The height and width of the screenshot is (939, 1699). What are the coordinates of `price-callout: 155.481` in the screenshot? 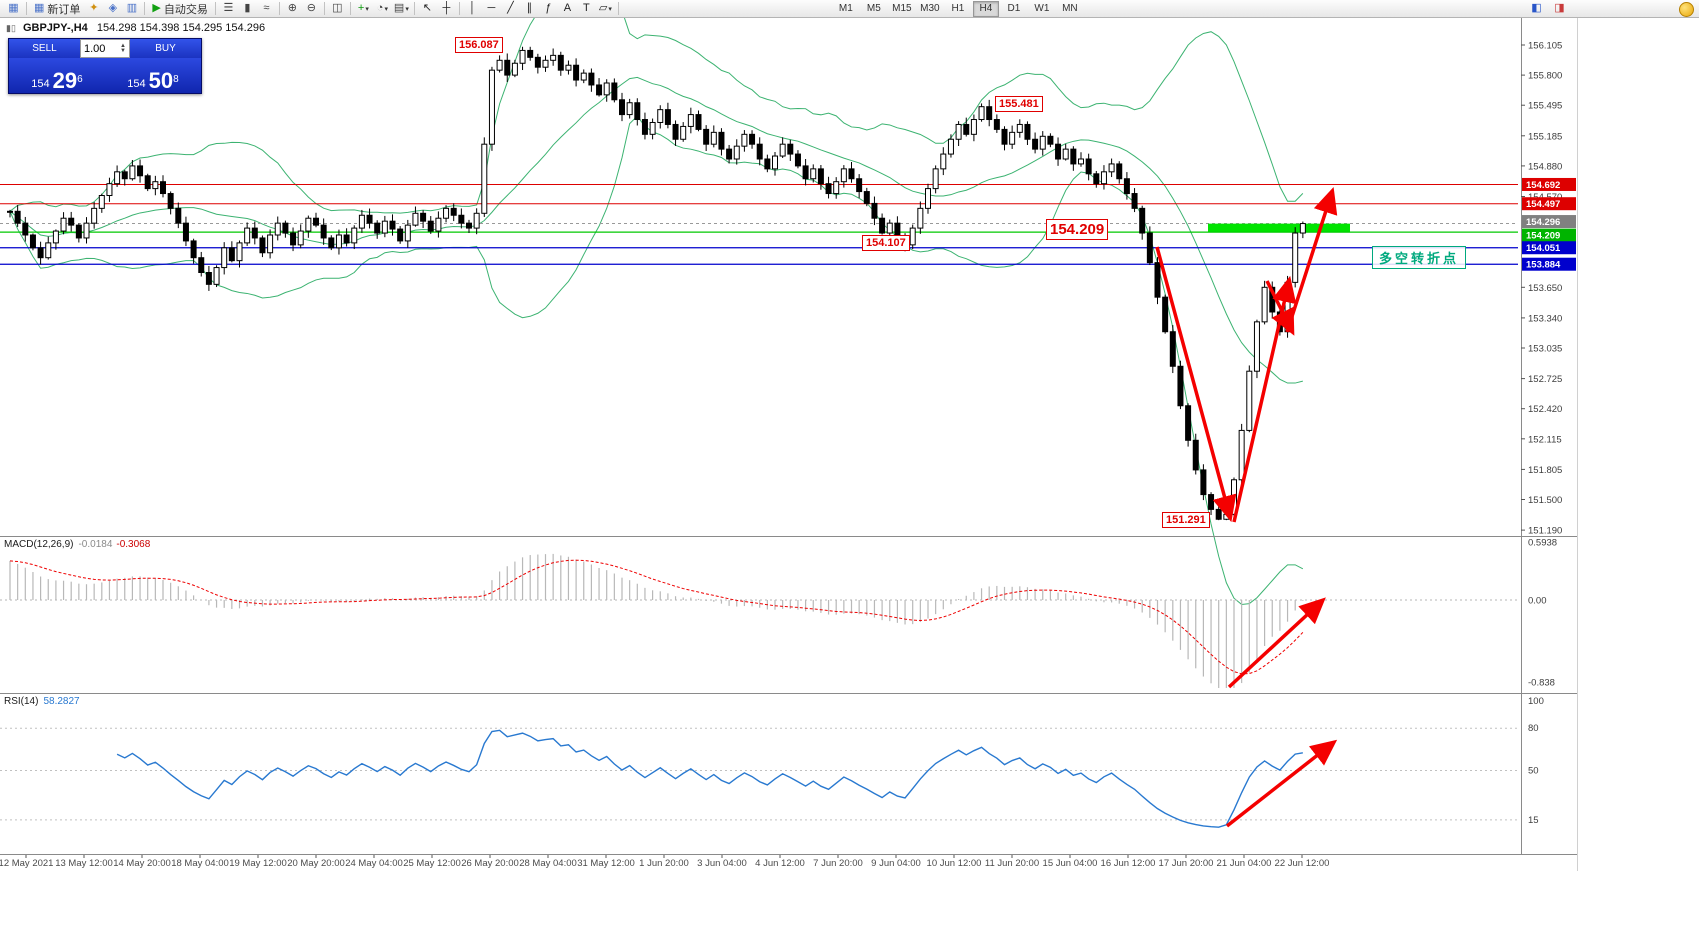 It's located at (1019, 104).